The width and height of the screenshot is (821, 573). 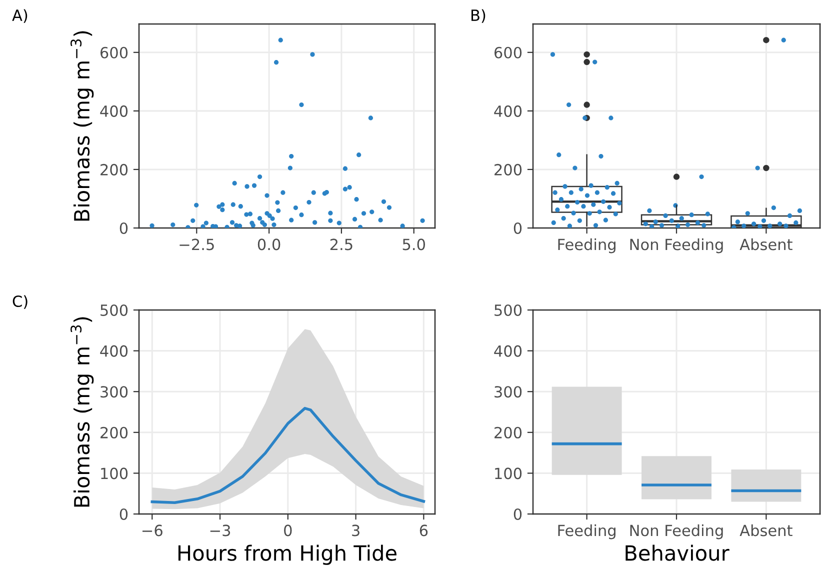 What do you see at coordinates (152, 530) in the screenshot?
I see `x-tick-label: −6` at bounding box center [152, 530].